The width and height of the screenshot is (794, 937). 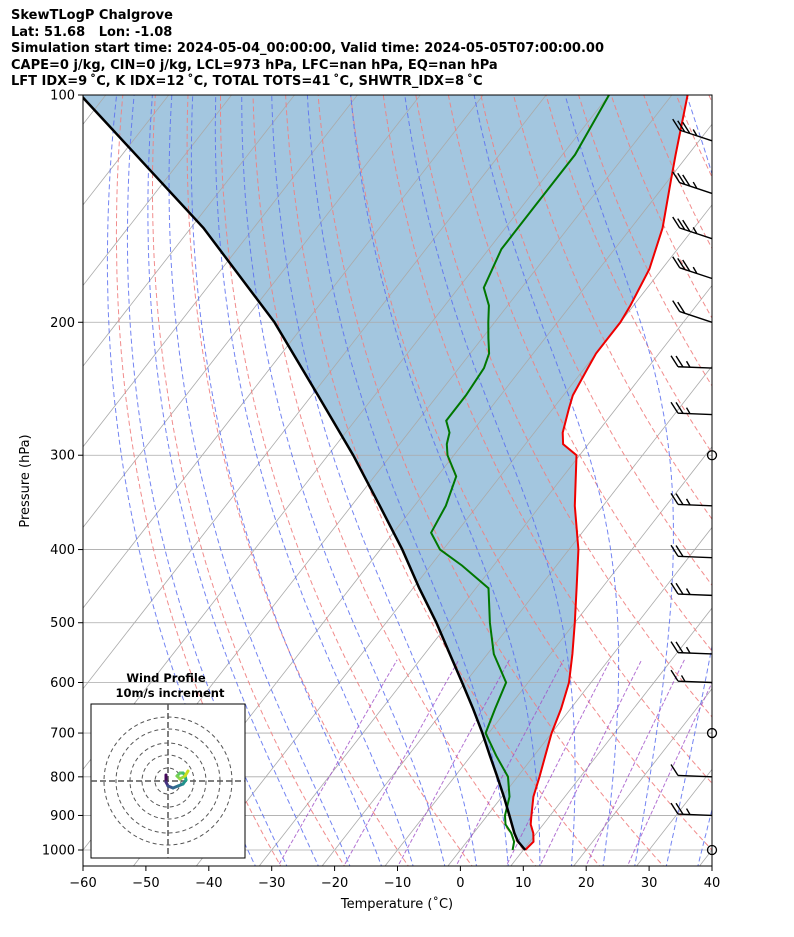 What do you see at coordinates (62, 816) in the screenshot?
I see `y-tick-label: 900` at bounding box center [62, 816].